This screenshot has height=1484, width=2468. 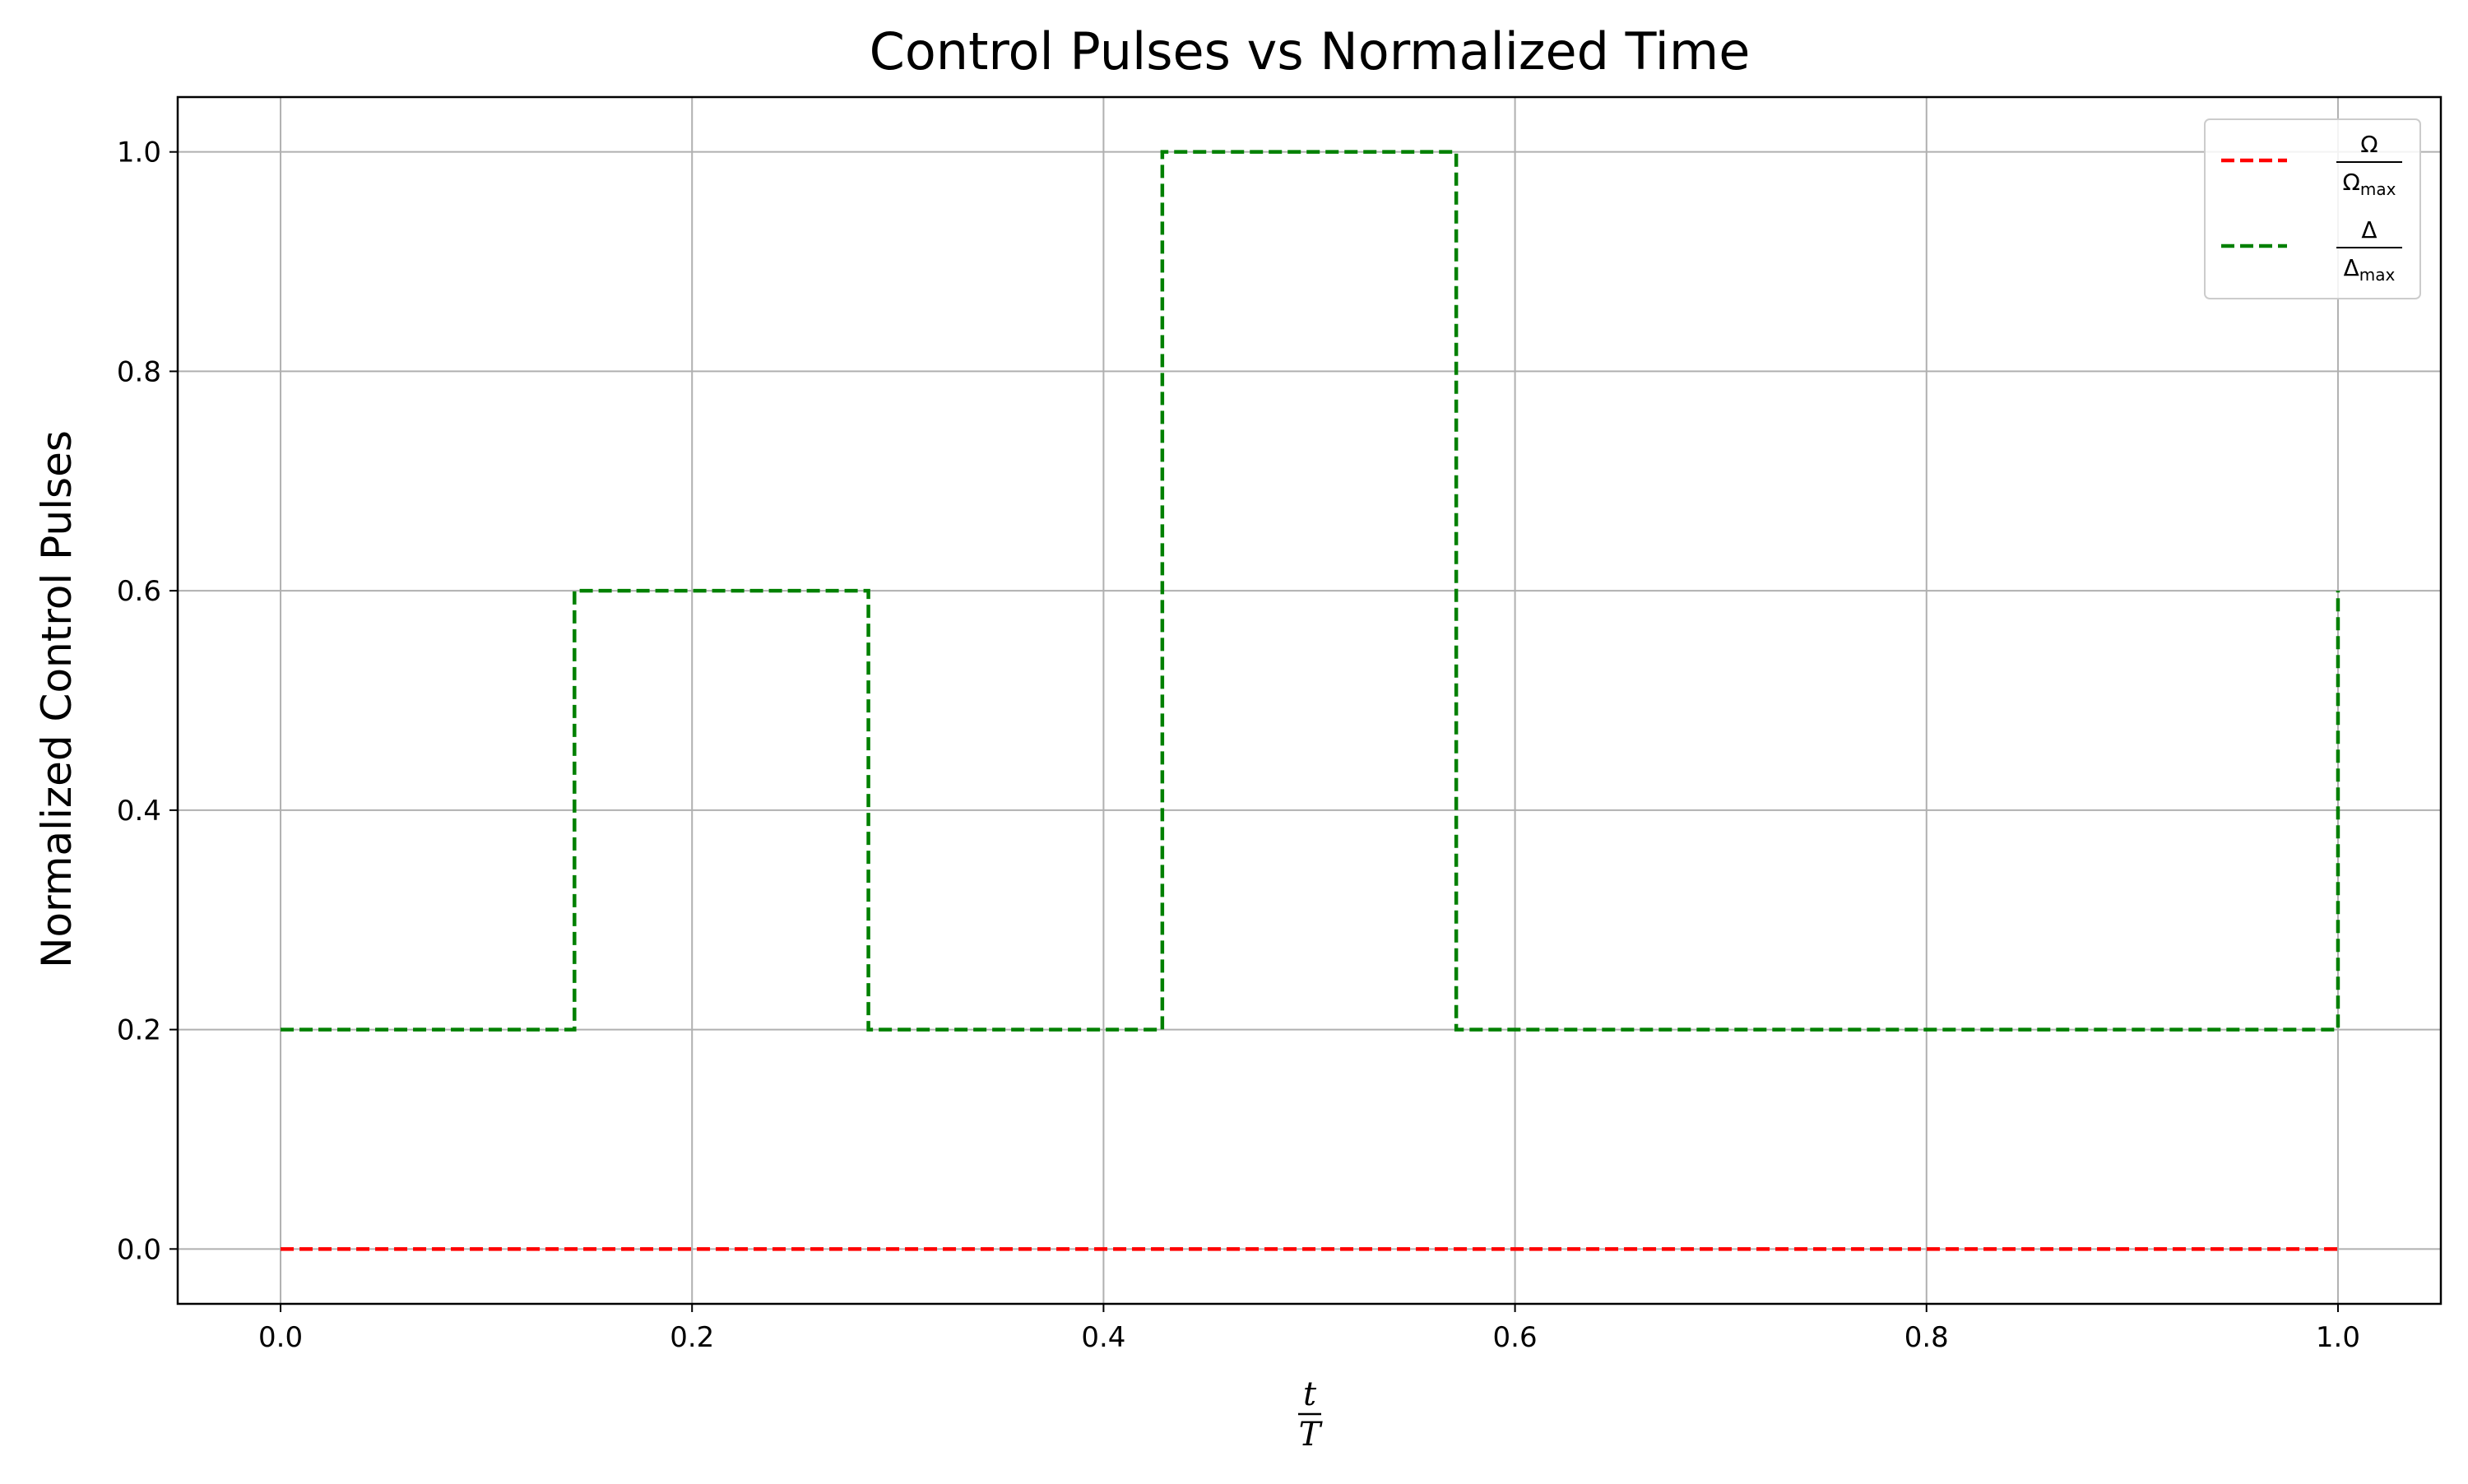 What do you see at coordinates (139, 591) in the screenshot?
I see `y-tick-label-3: 0.6` at bounding box center [139, 591].